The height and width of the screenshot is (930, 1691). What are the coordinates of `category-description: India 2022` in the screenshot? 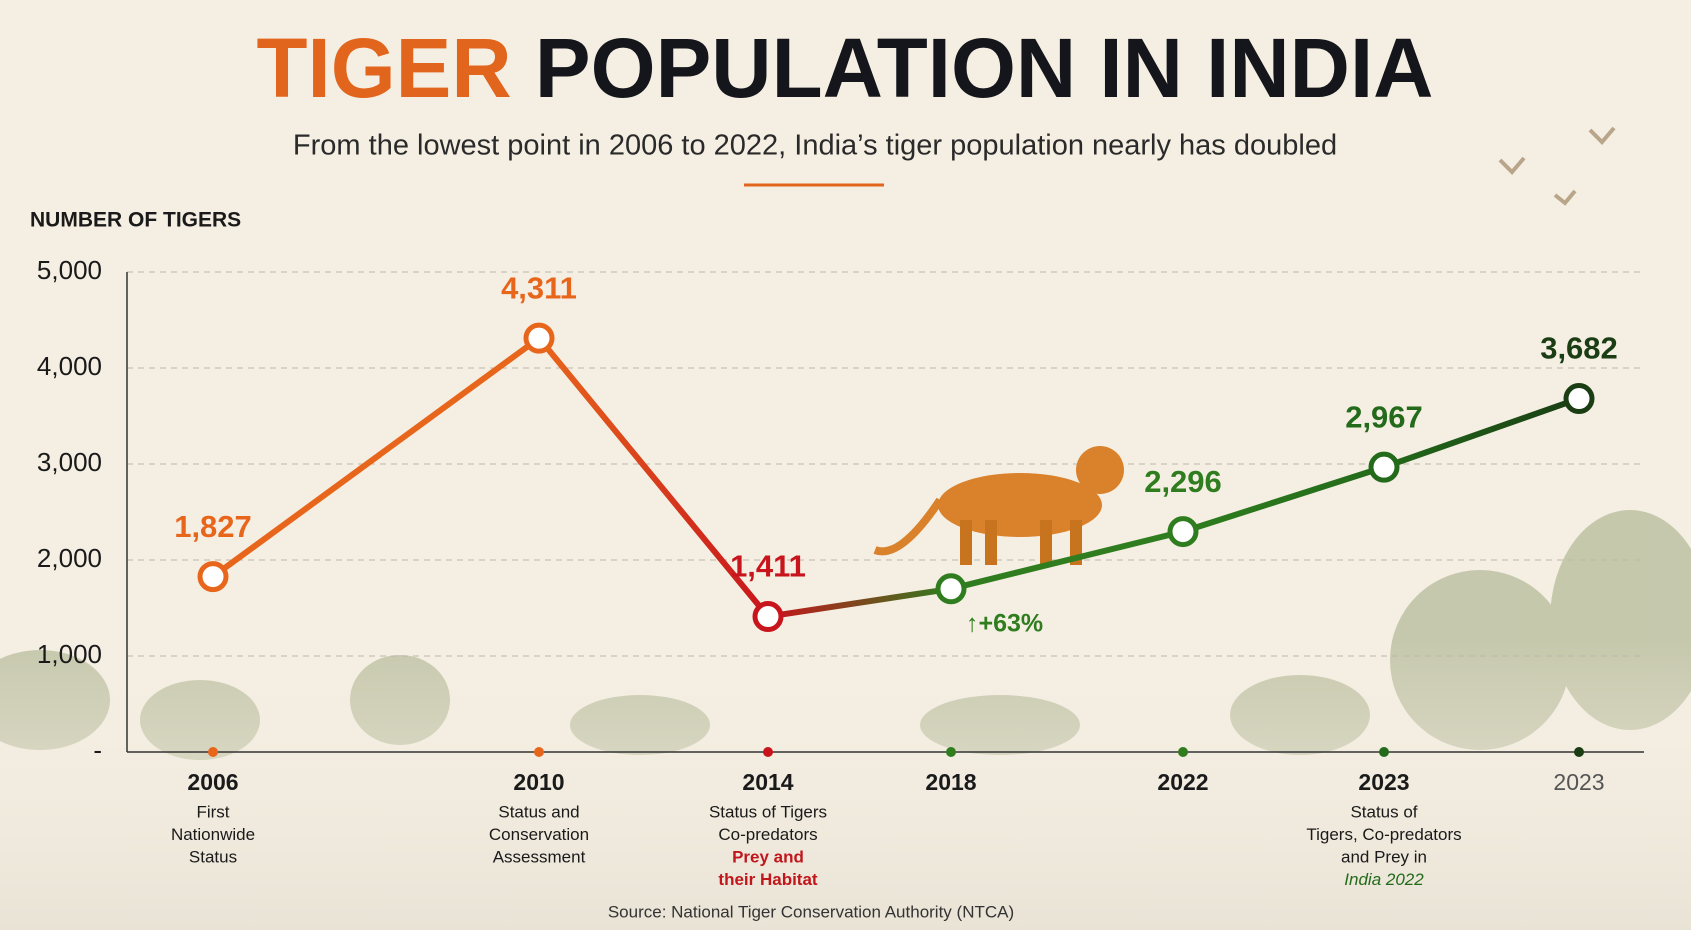 It's located at (1384, 879).